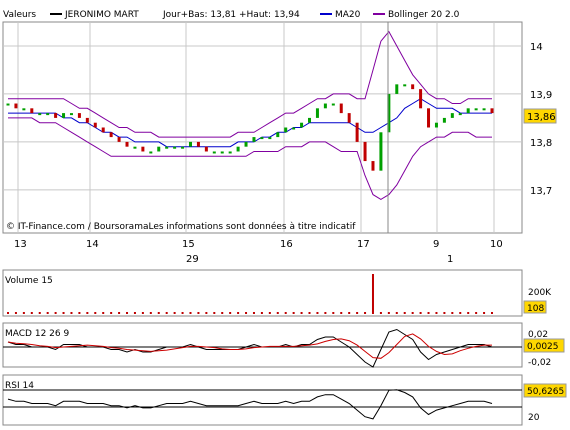 Image resolution: width=570 pixels, height=430 pixels. I want to click on macd-last-text: 0,0025, so click(543, 347).